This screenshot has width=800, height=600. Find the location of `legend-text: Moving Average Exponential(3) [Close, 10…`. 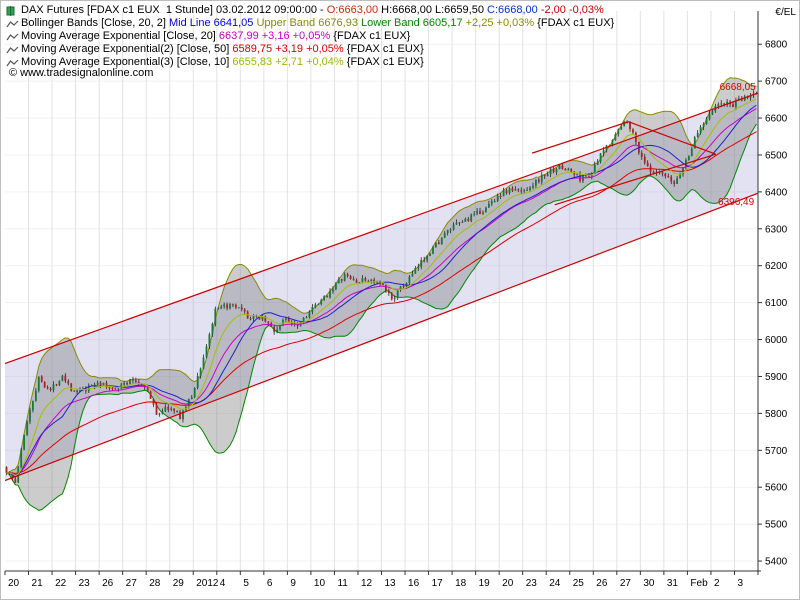

legend-text: Moving Average Exponential(3) [Close, 10… is located at coordinates (127, 62).